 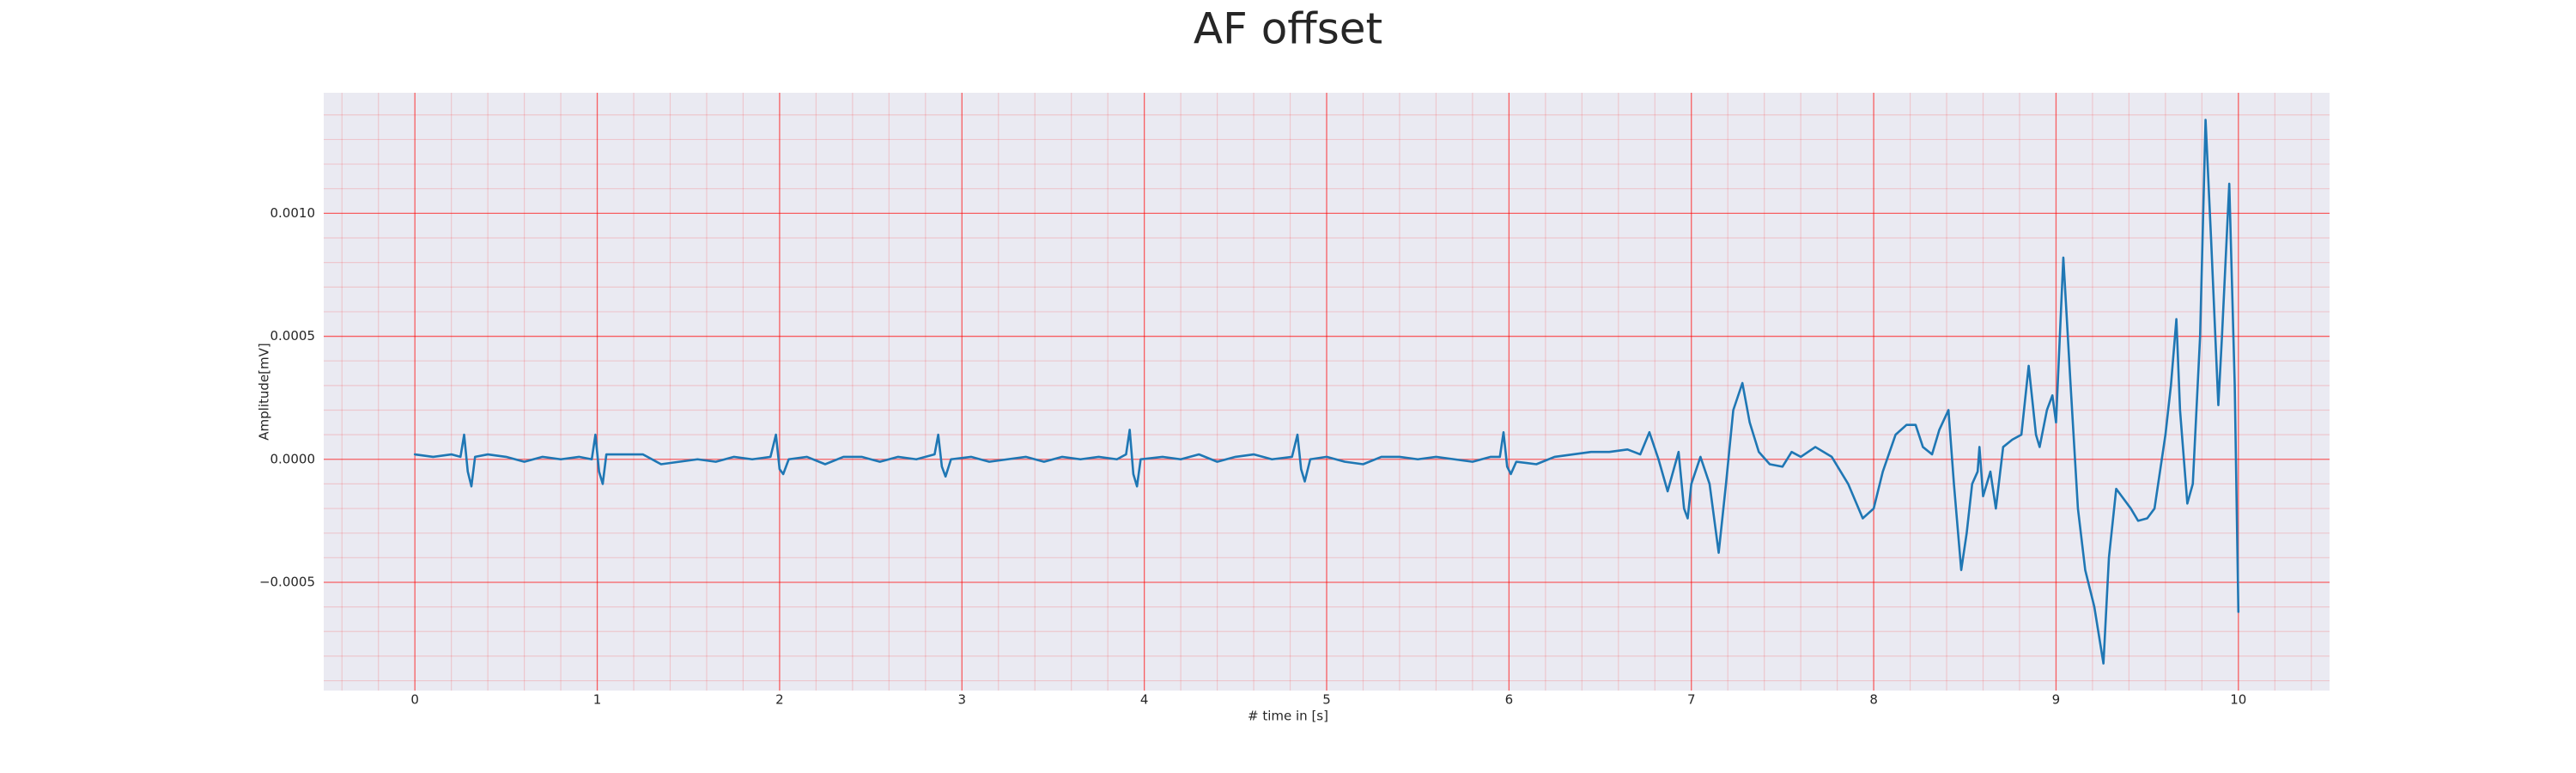 What do you see at coordinates (779, 700) in the screenshot?
I see `x-tick-label: 2` at bounding box center [779, 700].